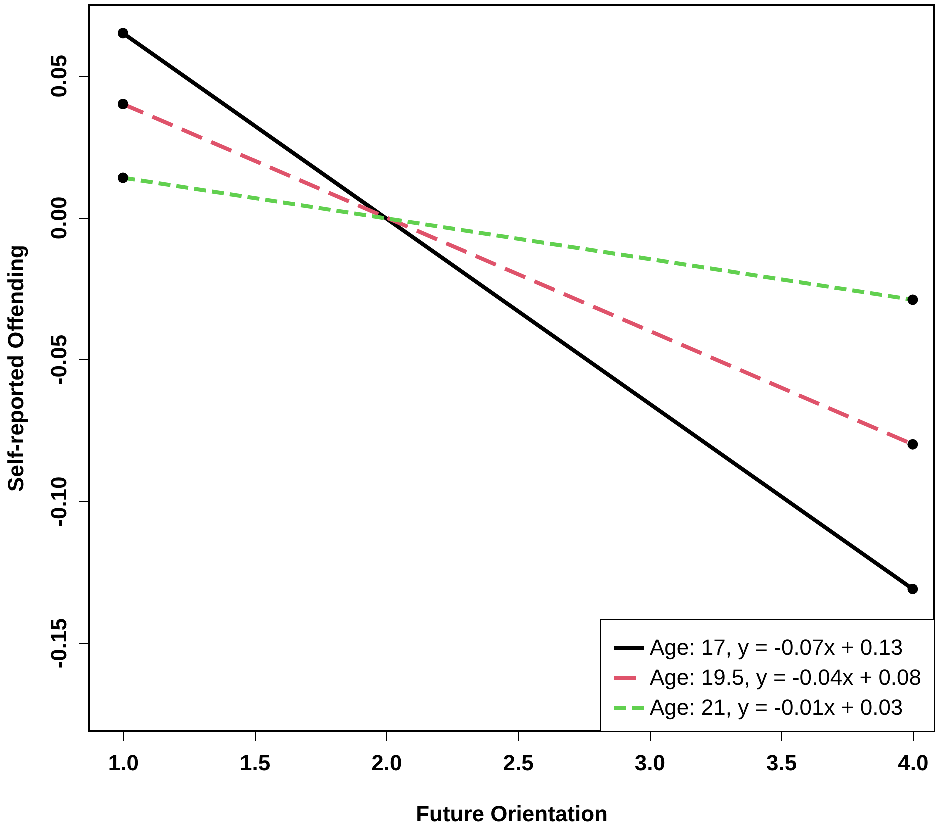 The width and height of the screenshot is (939, 830). Describe the element at coordinates (650, 763) in the screenshot. I see `x-tick-label: 3.0` at that location.